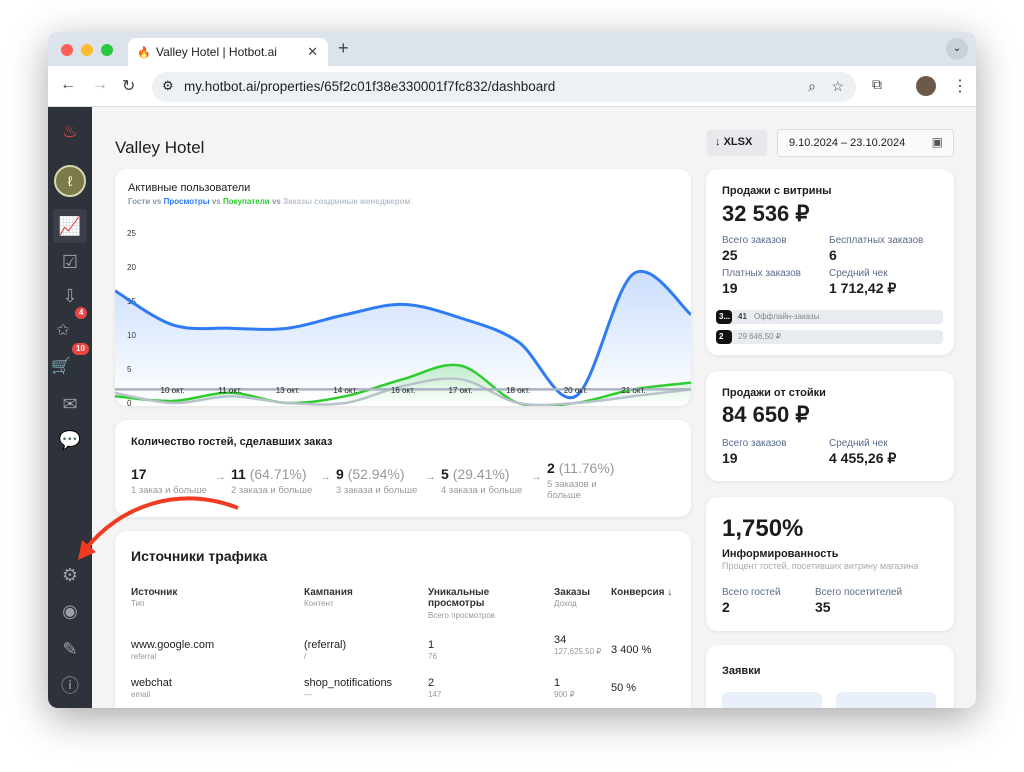 Image resolution: width=1024 pixels, height=772 pixels. Describe the element at coordinates (766, 414) in the screenshot. I see `counter-amount: 84 650 ₽` at that location.